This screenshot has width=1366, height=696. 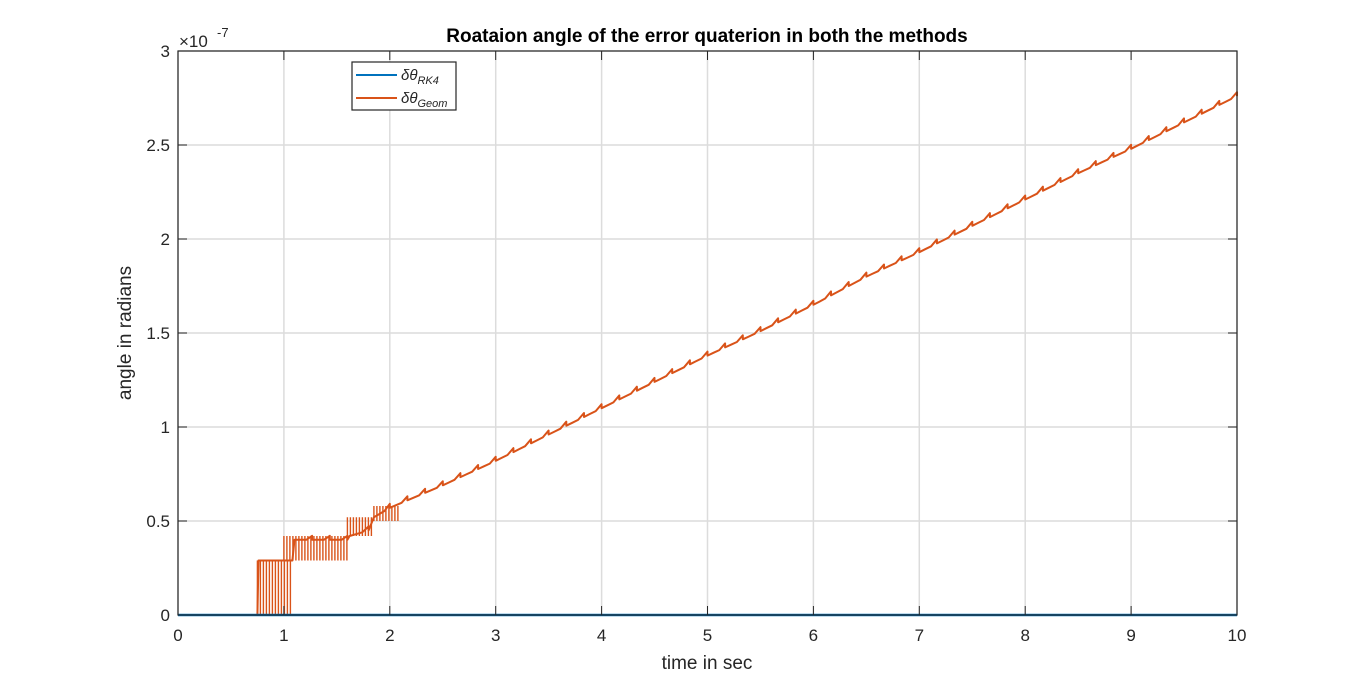 I want to click on x-tick-label: 1, so click(x=283, y=635).